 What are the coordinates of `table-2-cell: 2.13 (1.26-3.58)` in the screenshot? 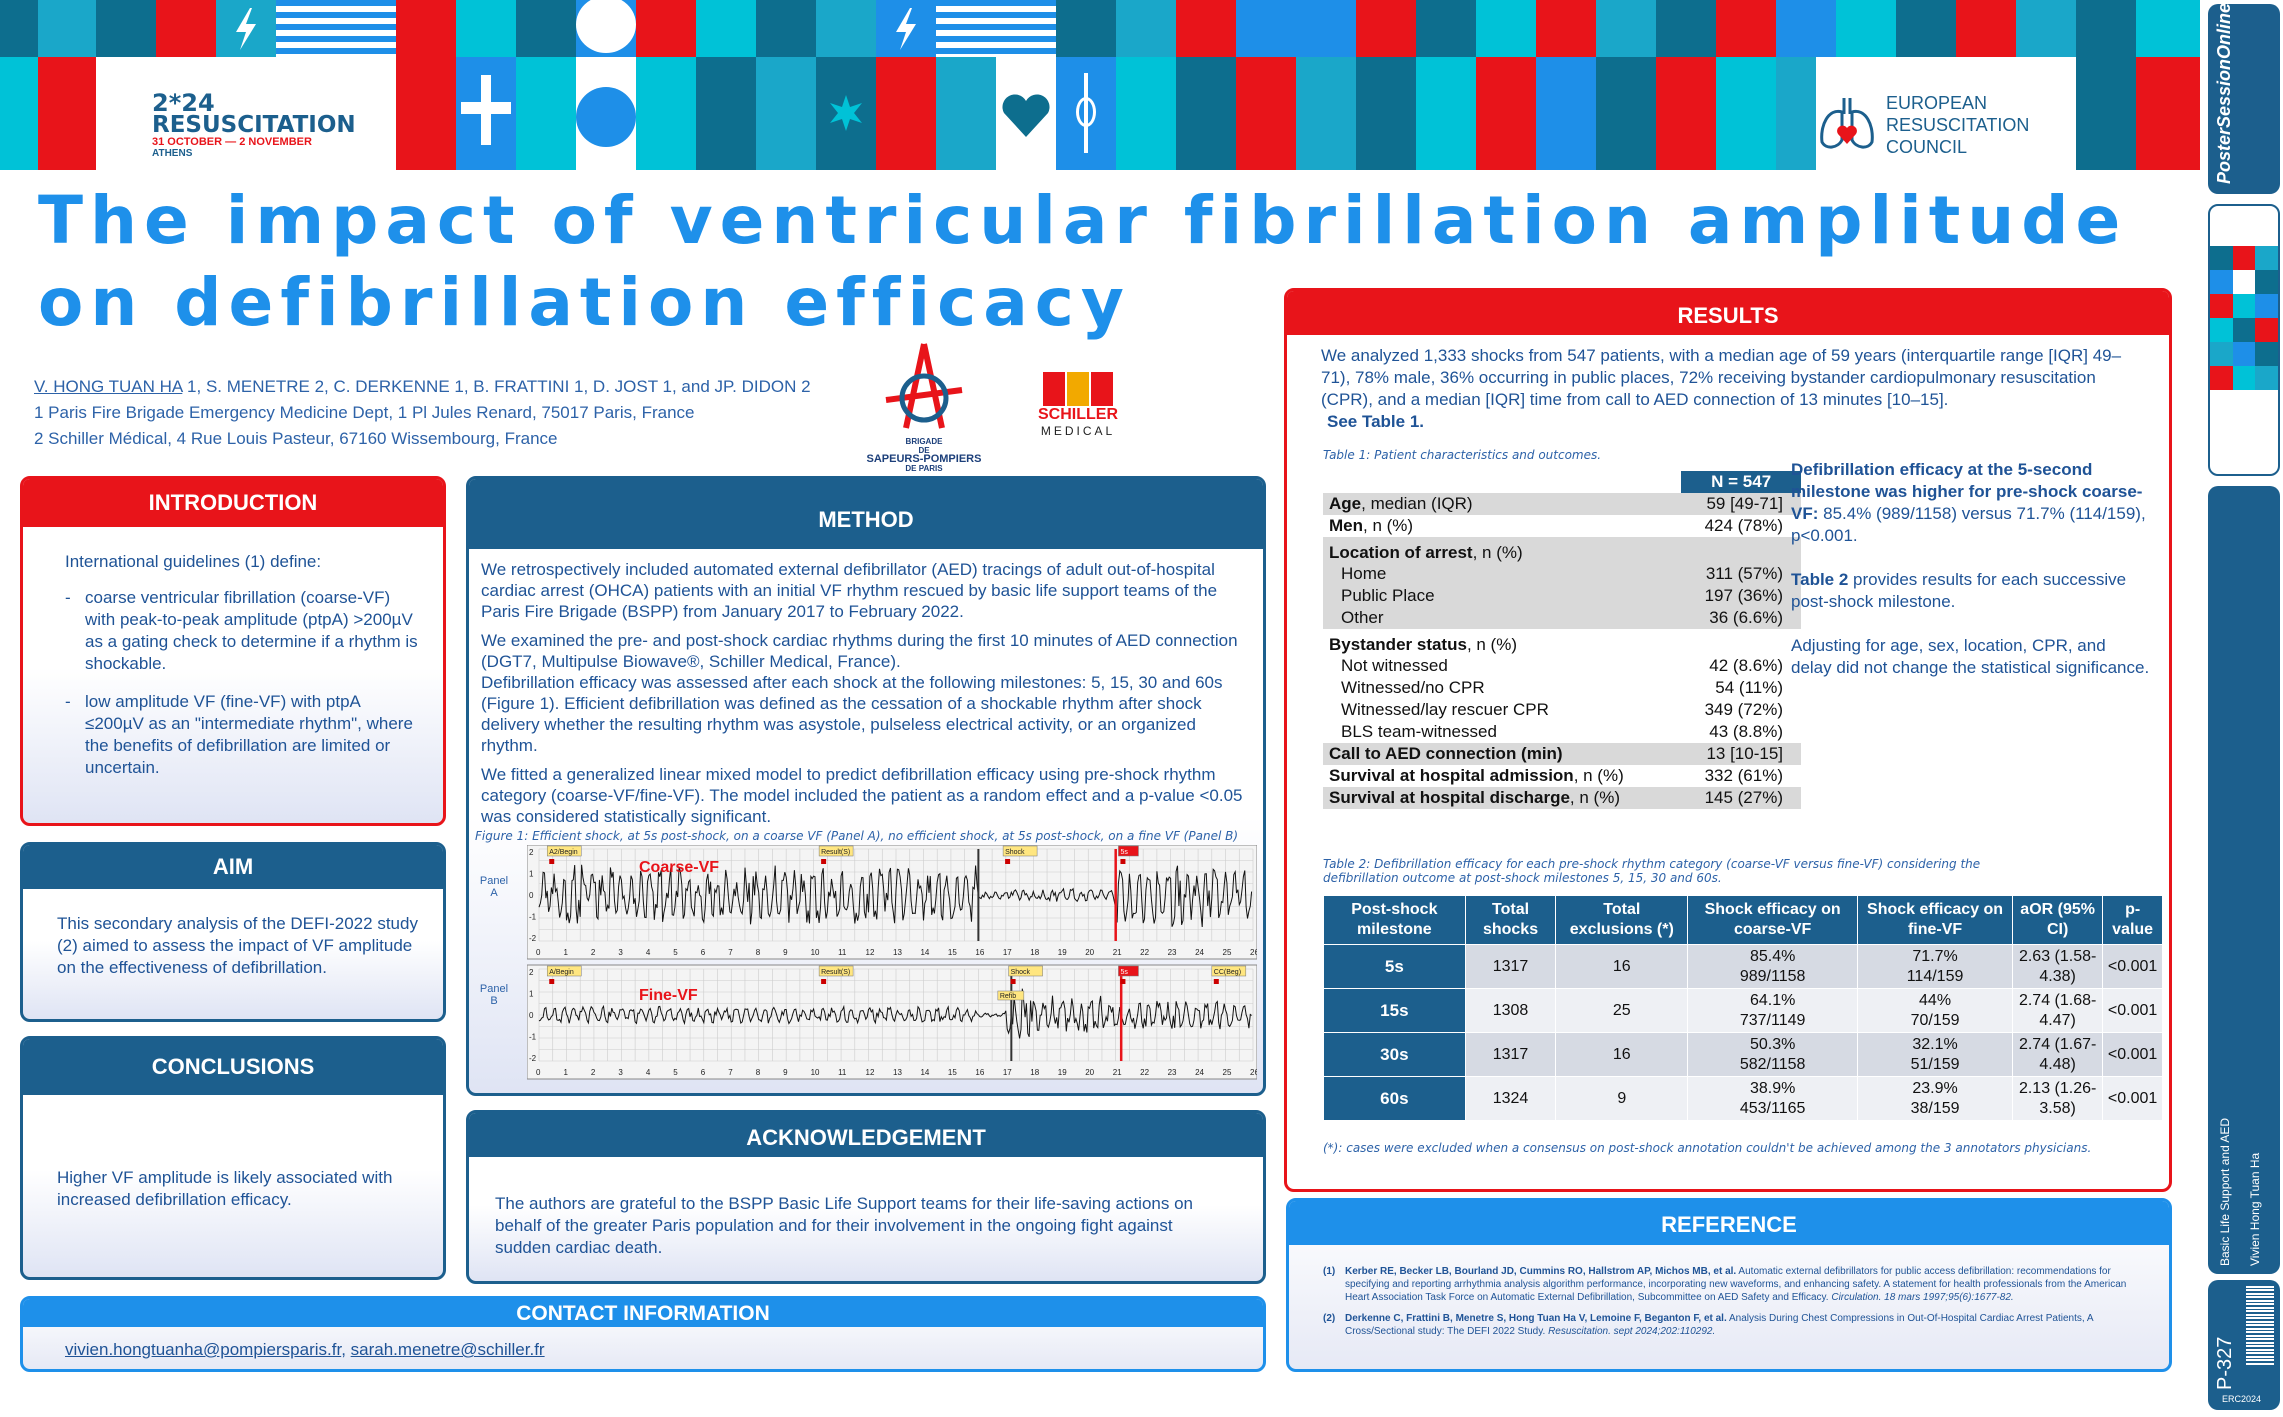 It's located at (2058, 1098).